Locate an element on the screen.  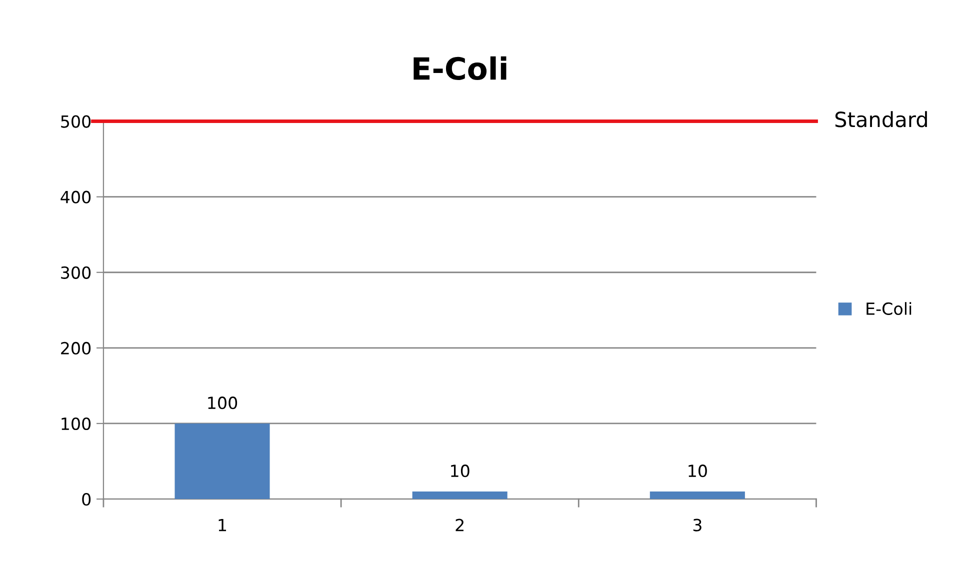
y-tick-label: 200 is located at coordinates (76, 348).